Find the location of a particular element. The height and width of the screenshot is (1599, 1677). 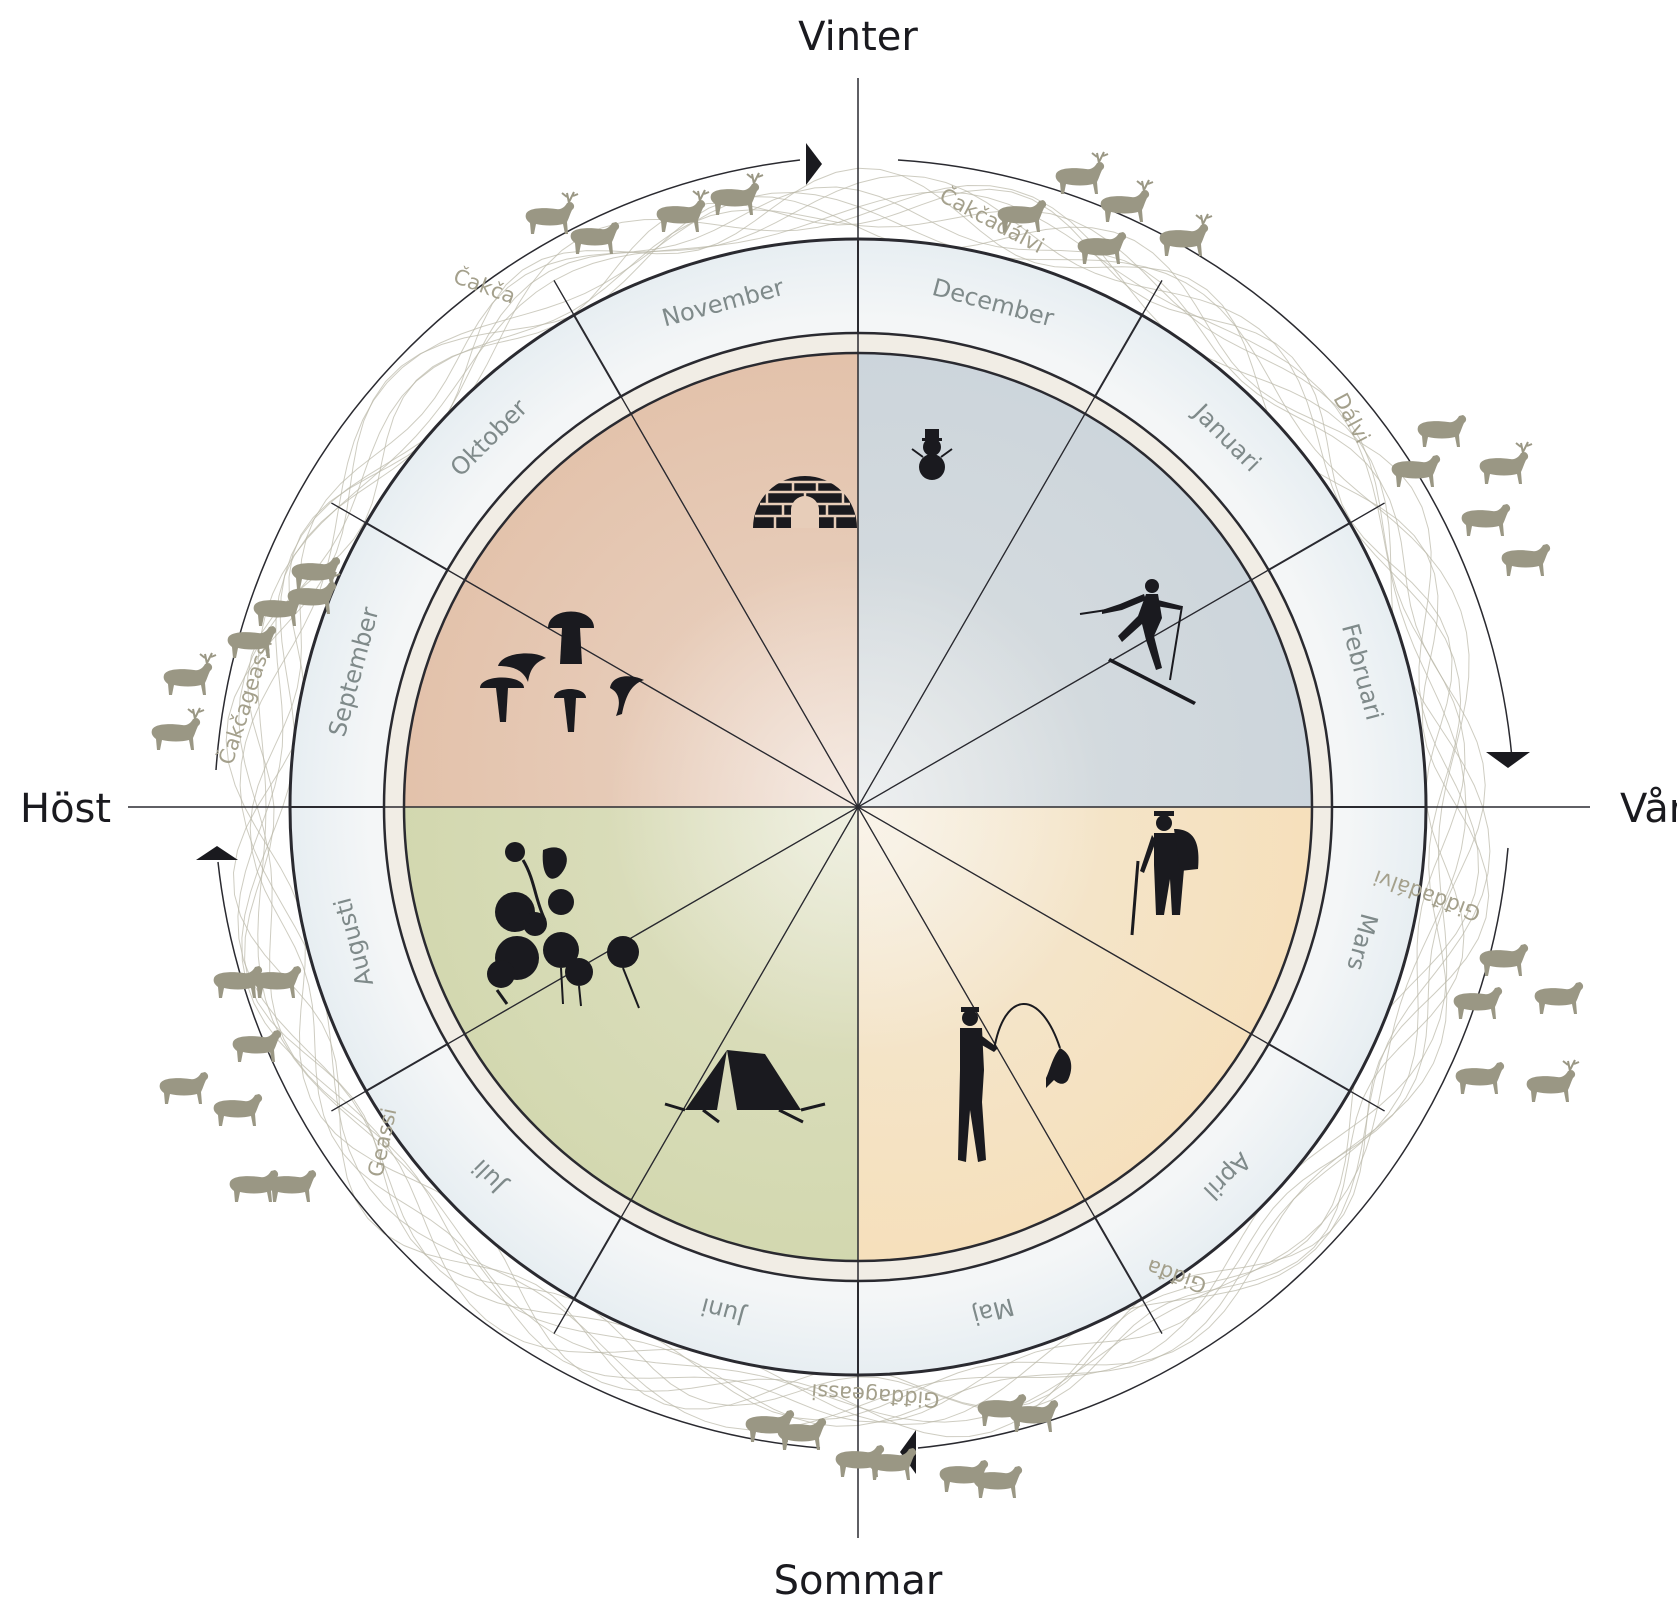

tent-icon is located at coordinates (745, 1087).